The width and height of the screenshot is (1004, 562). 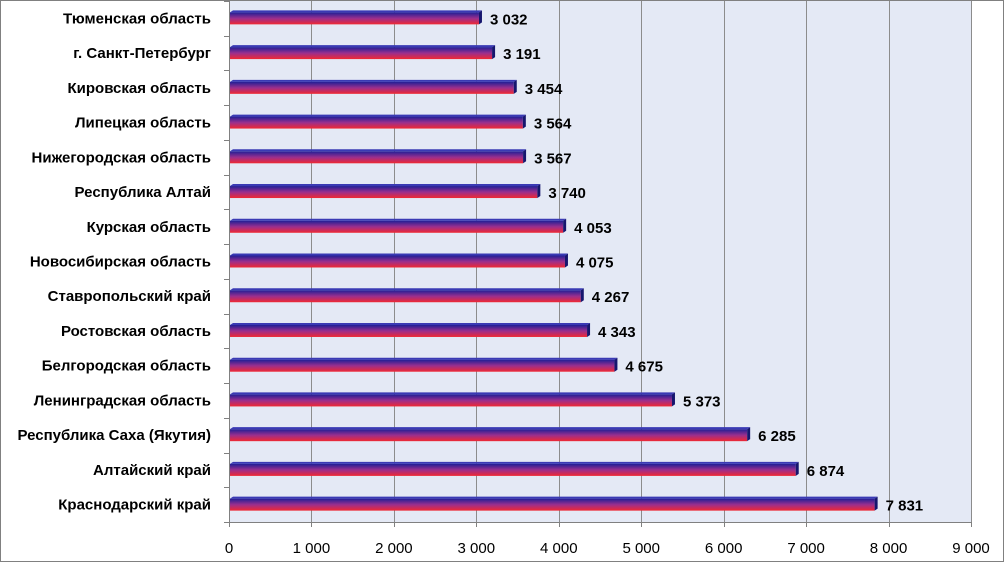 I want to click on x-tick-label: 2 000, so click(x=394, y=548).